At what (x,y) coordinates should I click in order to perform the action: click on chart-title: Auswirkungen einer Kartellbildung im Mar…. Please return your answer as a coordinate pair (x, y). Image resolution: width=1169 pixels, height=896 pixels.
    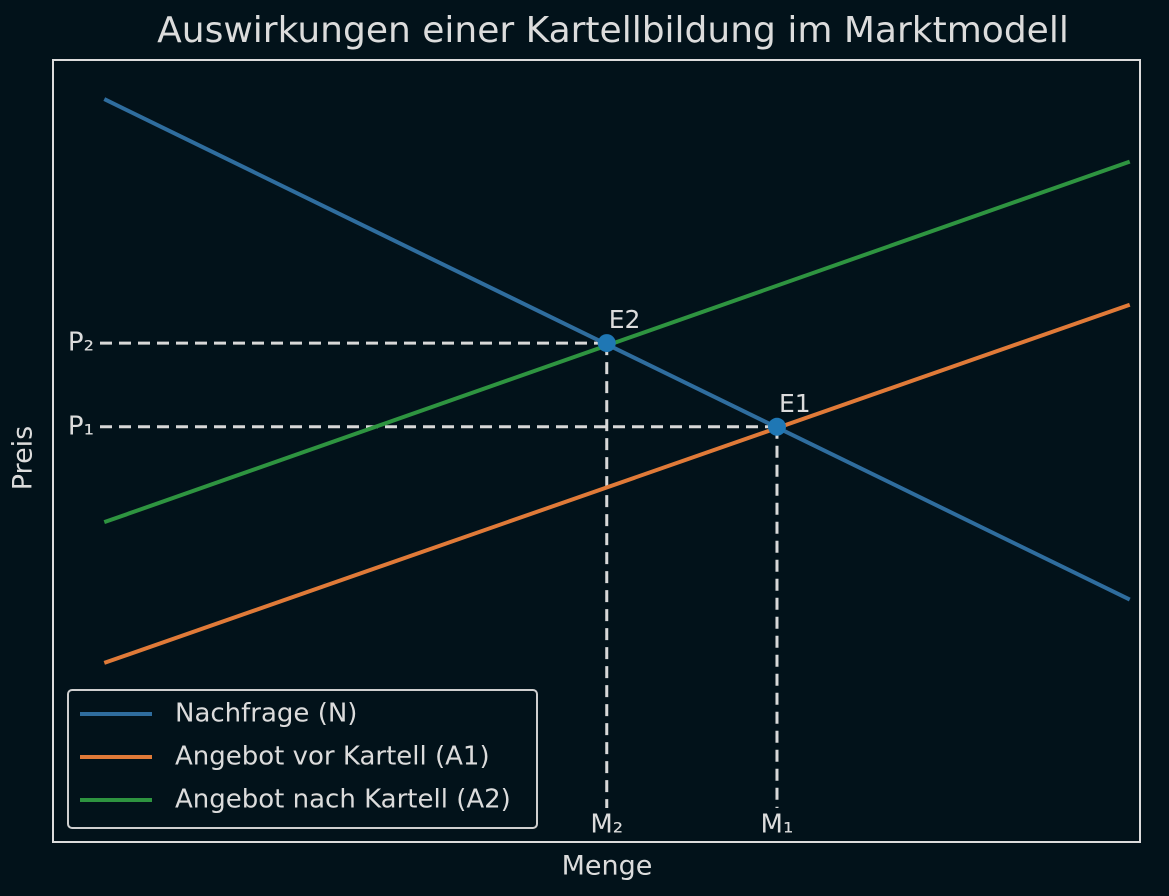
    Looking at the image, I should click on (613, 30).